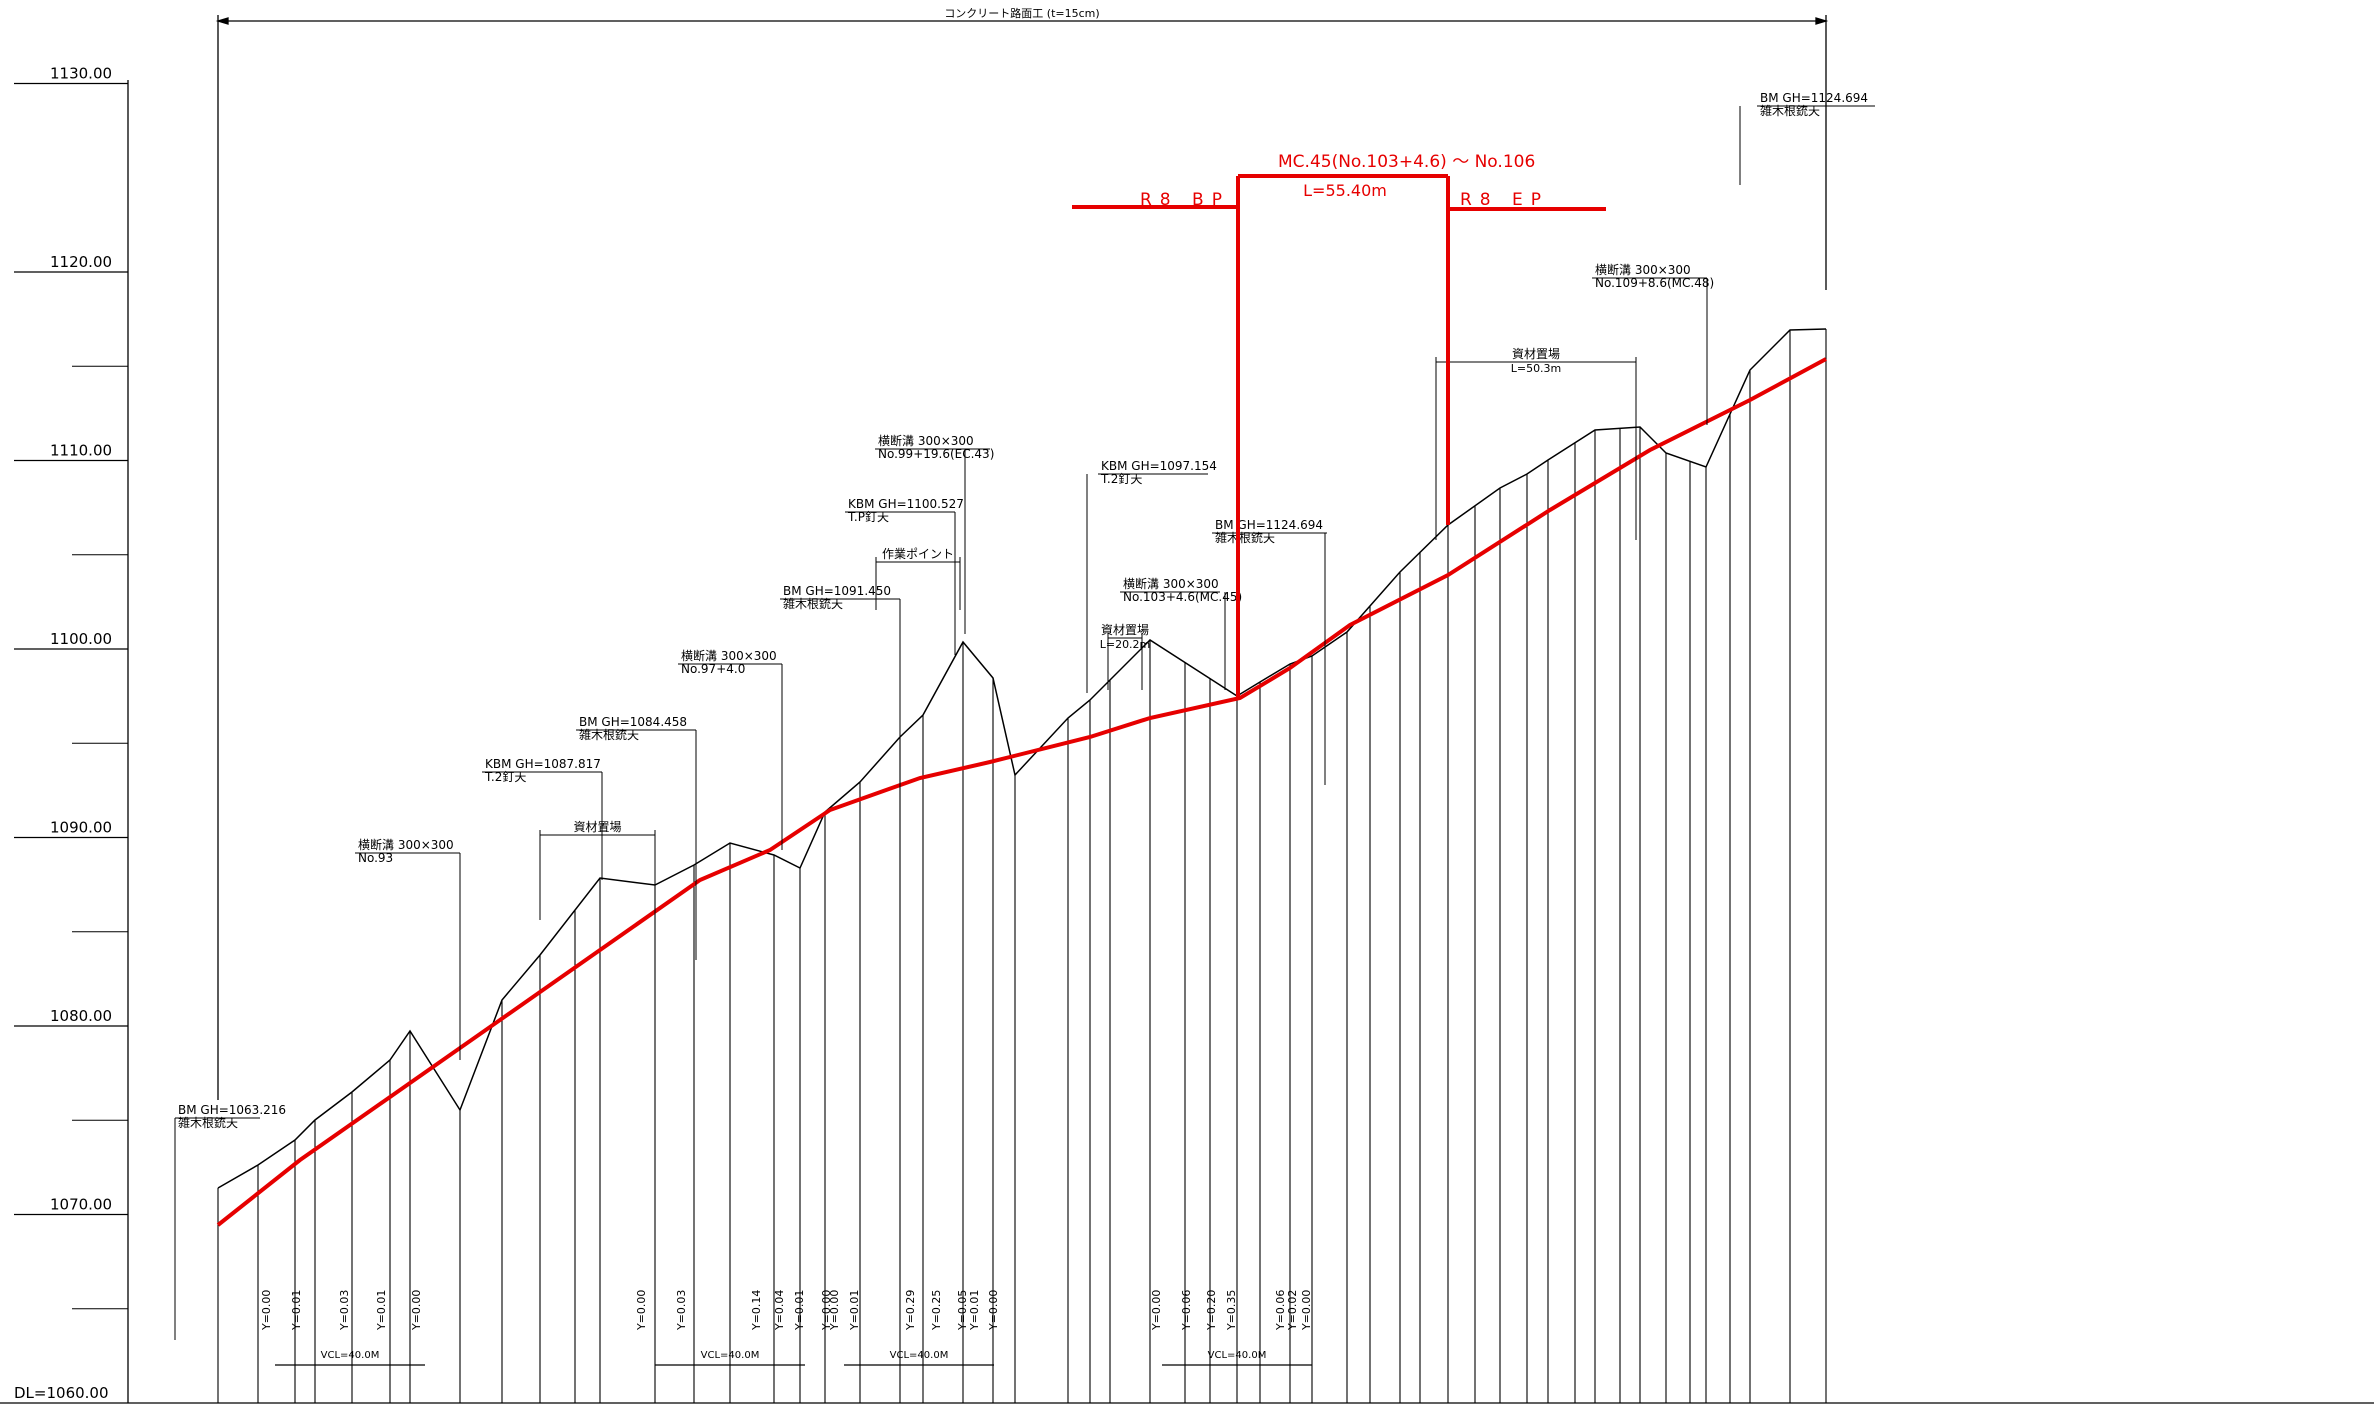 The height and width of the screenshot is (1407, 2374). Describe the element at coordinates (543, 764) in the screenshot. I see `callout-label: KBM GH=1087.817` at that location.